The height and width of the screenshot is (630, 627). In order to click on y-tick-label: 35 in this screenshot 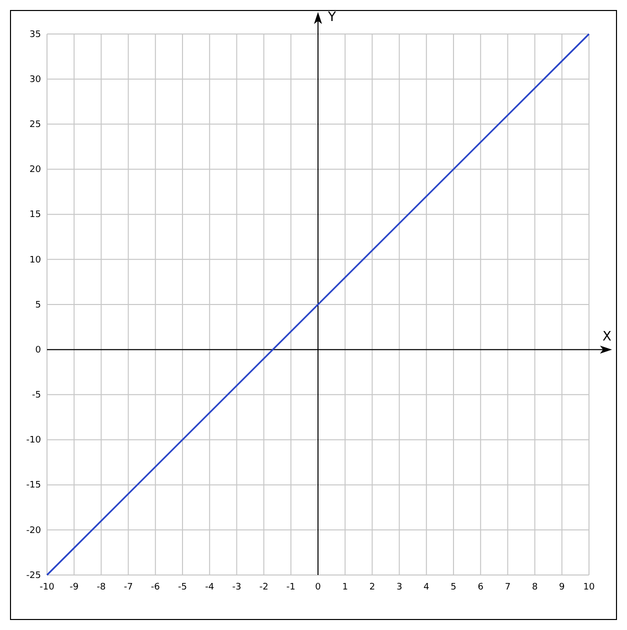, I will do `click(35, 35)`.